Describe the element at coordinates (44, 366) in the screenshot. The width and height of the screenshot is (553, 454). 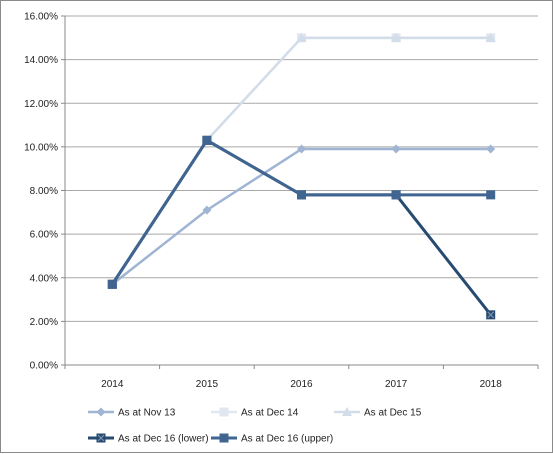
I see `y-tick-label: 0.00%` at that location.